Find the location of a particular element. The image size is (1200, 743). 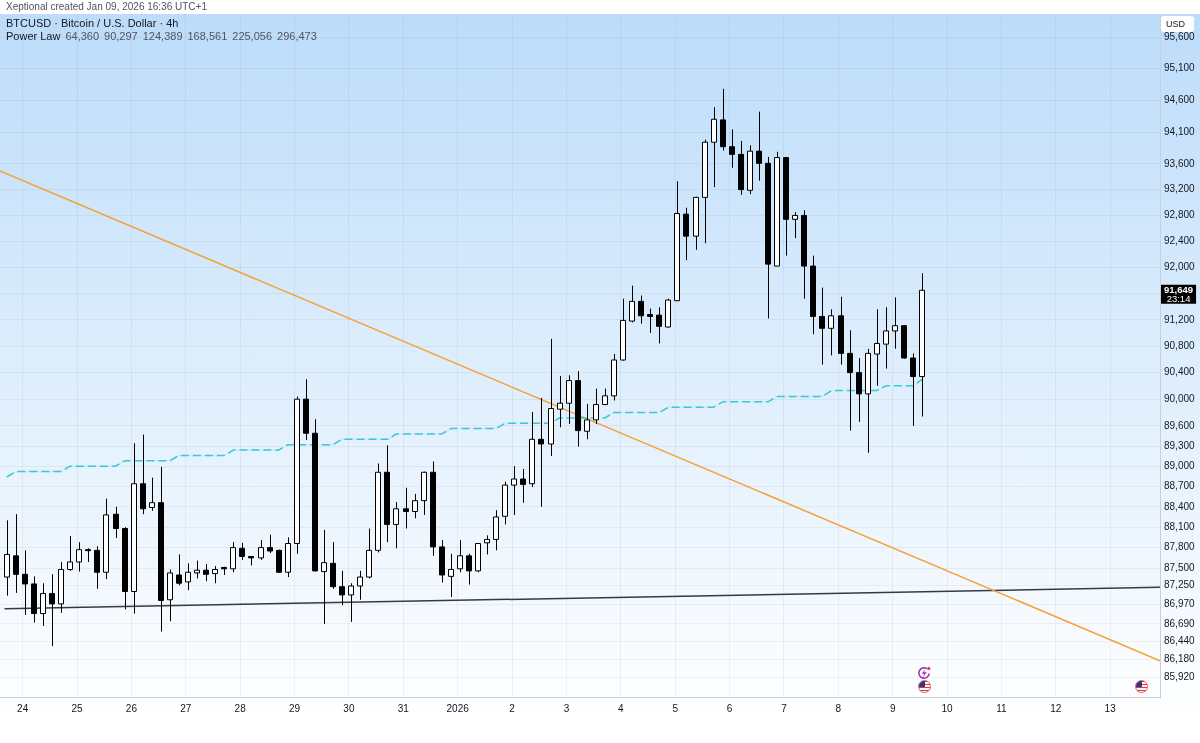

text: Power Law is located at coordinates (33, 36).